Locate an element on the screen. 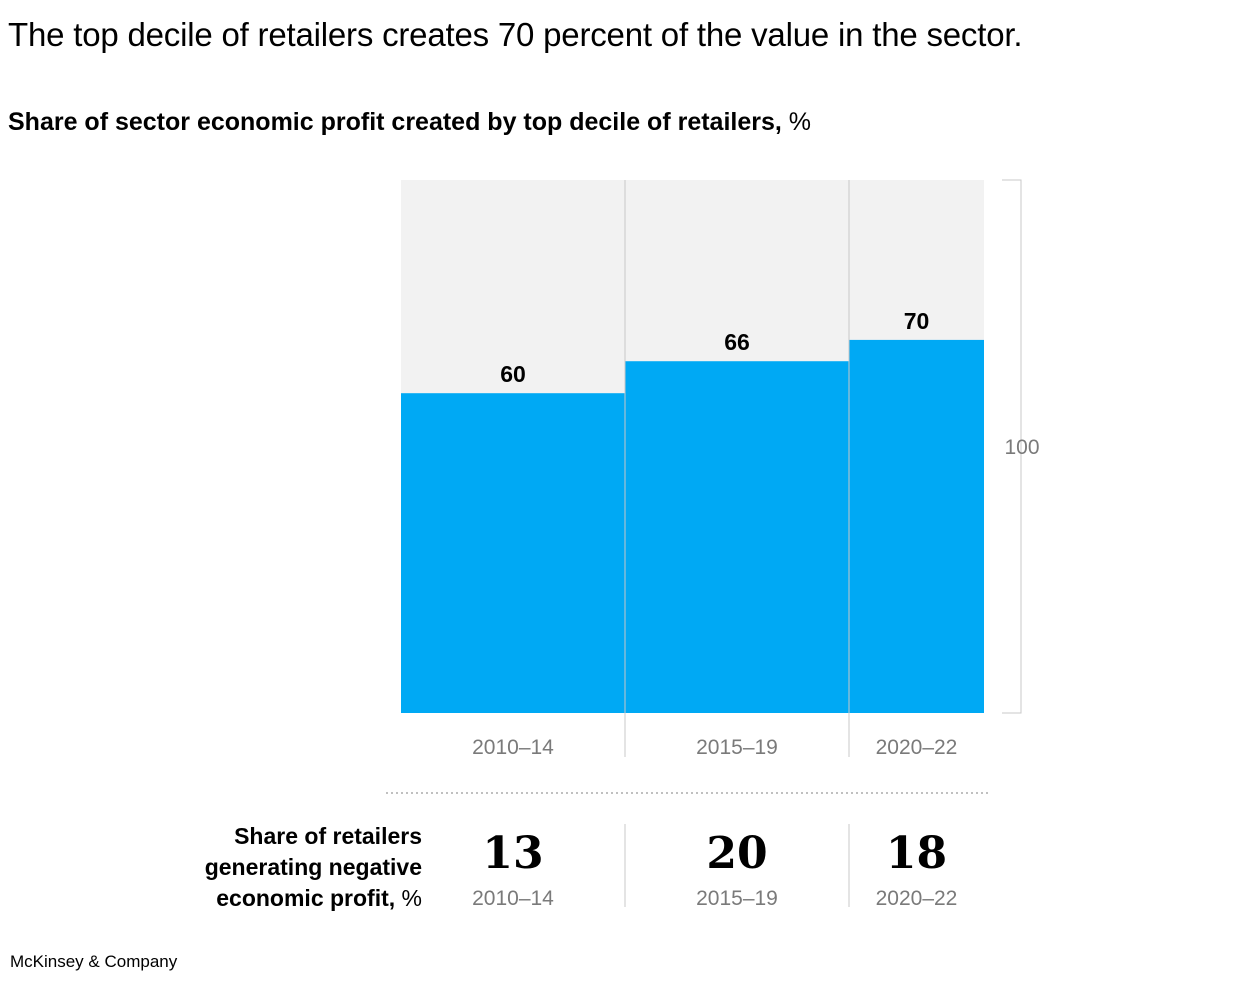  scale-label: 100 is located at coordinates (1021, 447).